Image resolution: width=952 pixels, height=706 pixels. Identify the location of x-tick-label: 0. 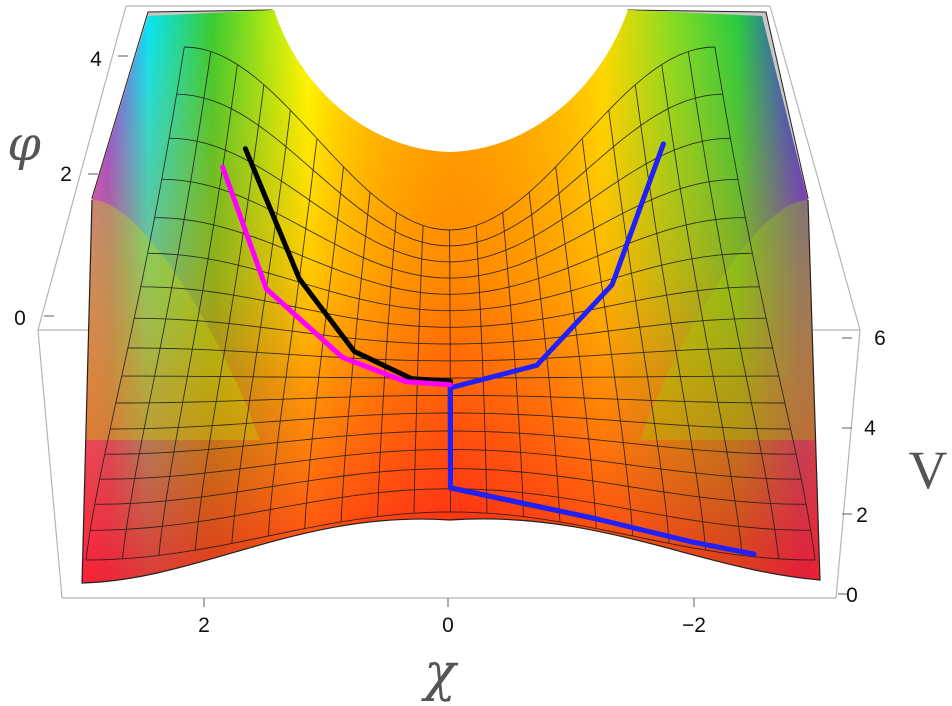
(448, 625).